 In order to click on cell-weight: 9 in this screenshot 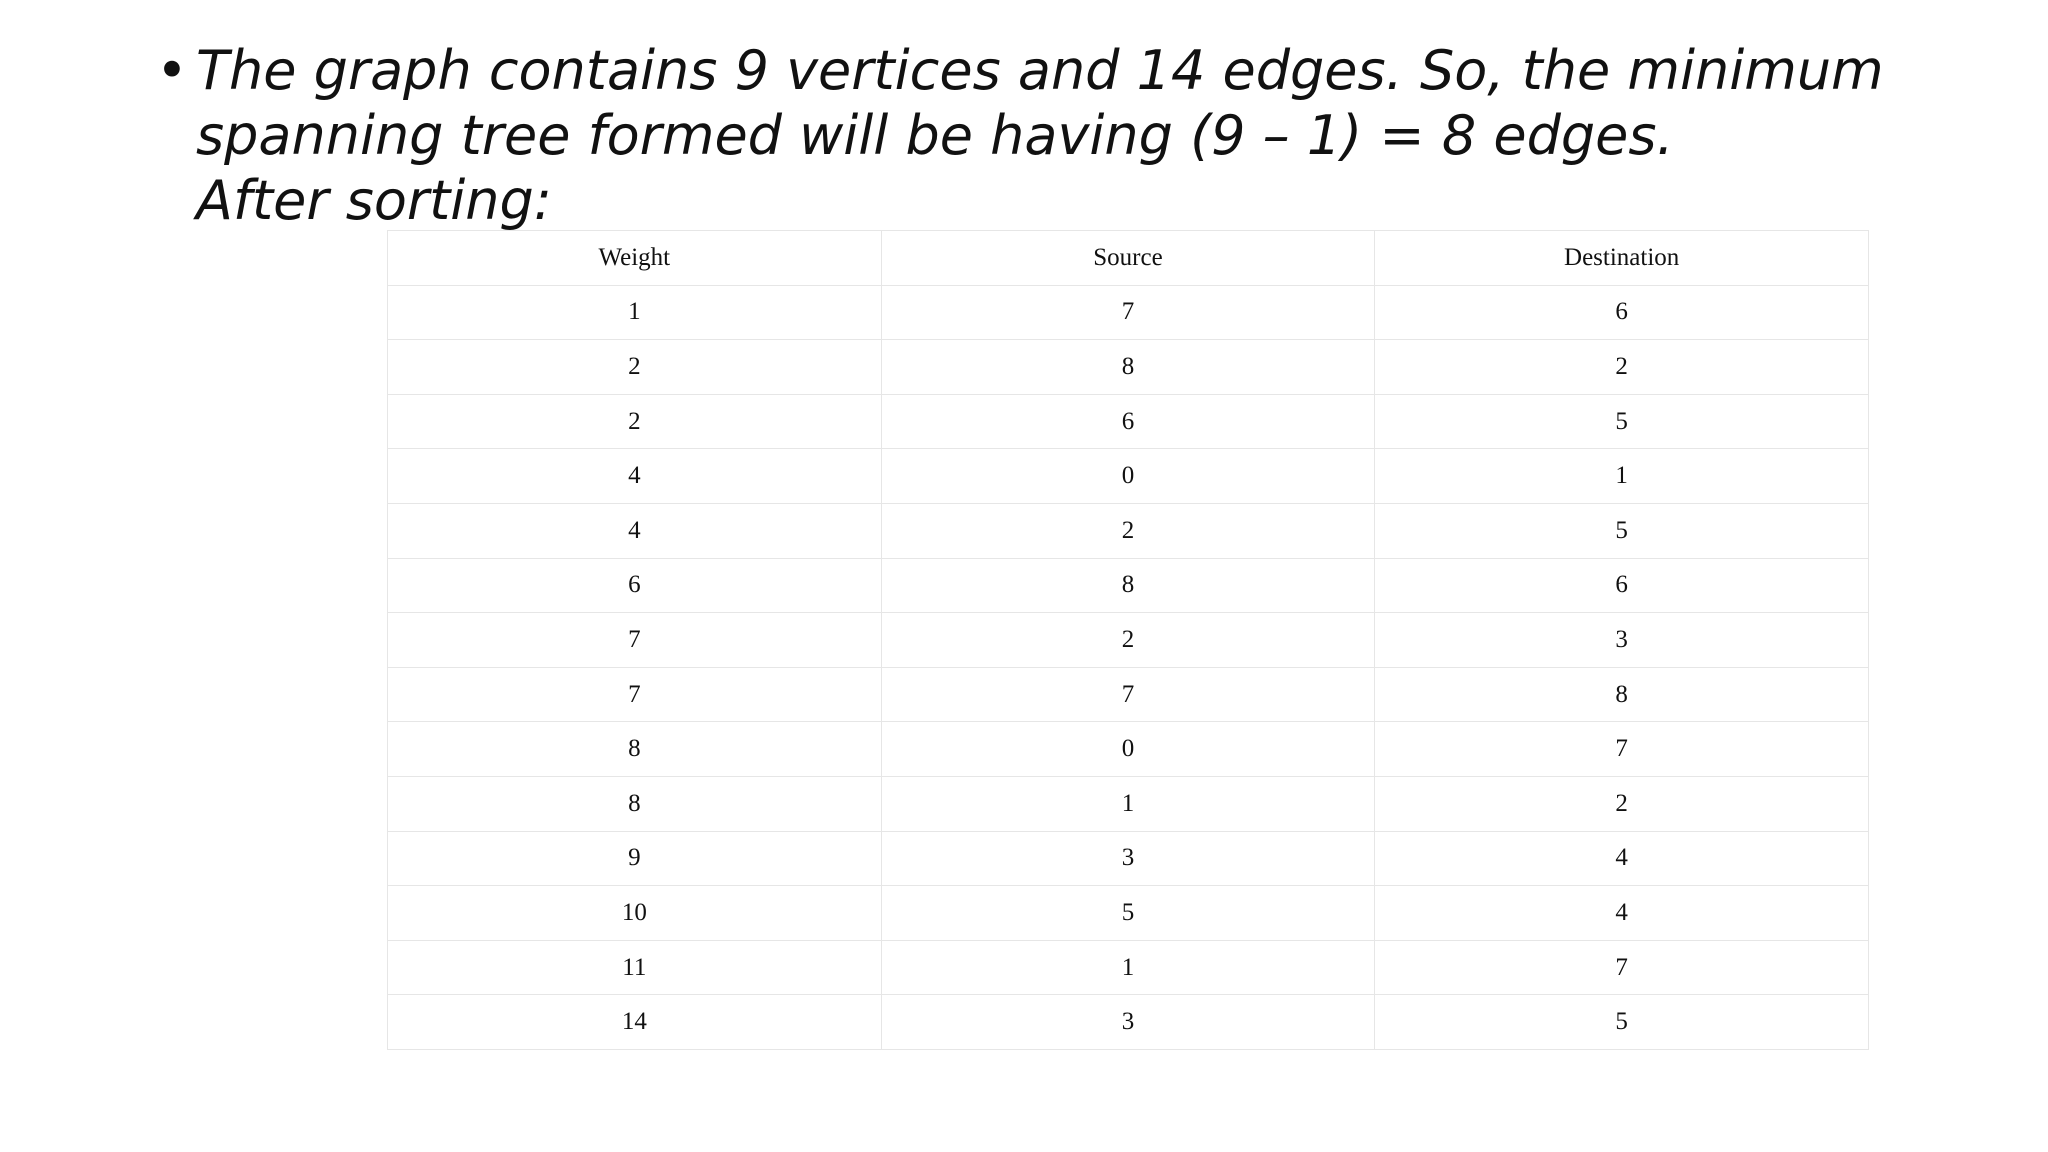, I will do `click(634, 858)`.